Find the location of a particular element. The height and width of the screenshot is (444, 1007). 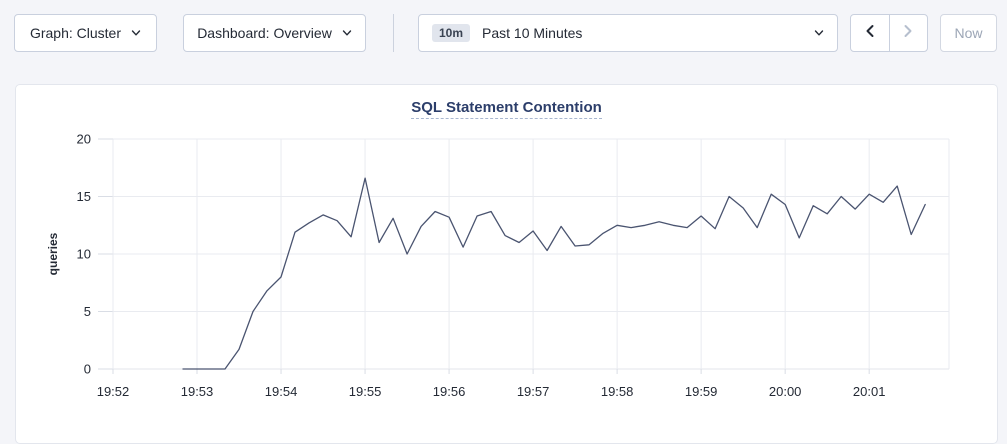

time-range-badge: 10m is located at coordinates (451, 33).